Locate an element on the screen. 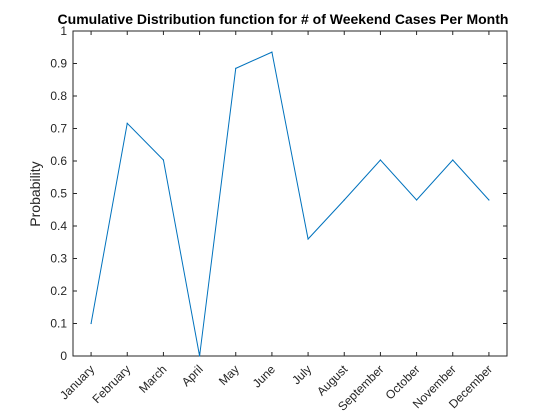  y-tick-label: 0.1 is located at coordinates (58, 324).